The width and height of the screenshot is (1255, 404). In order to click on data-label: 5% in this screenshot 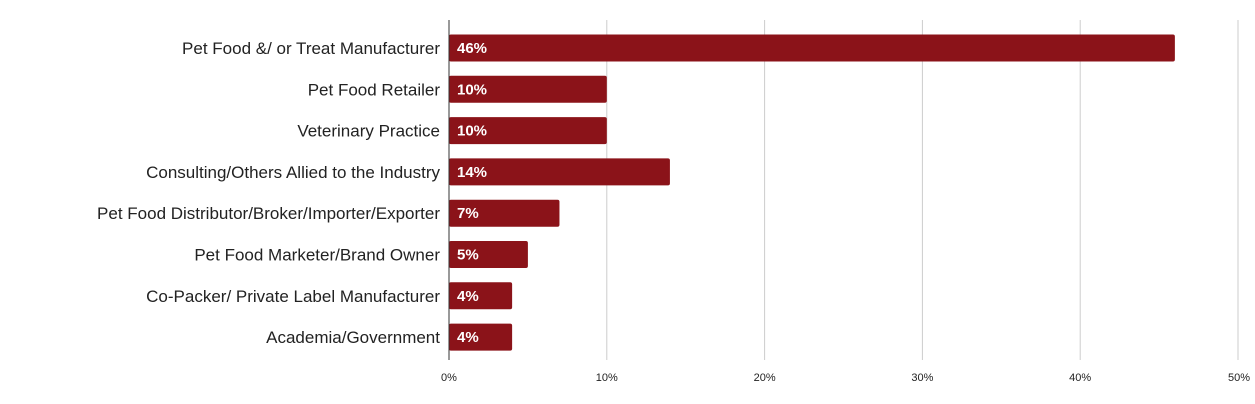, I will do `click(468, 255)`.